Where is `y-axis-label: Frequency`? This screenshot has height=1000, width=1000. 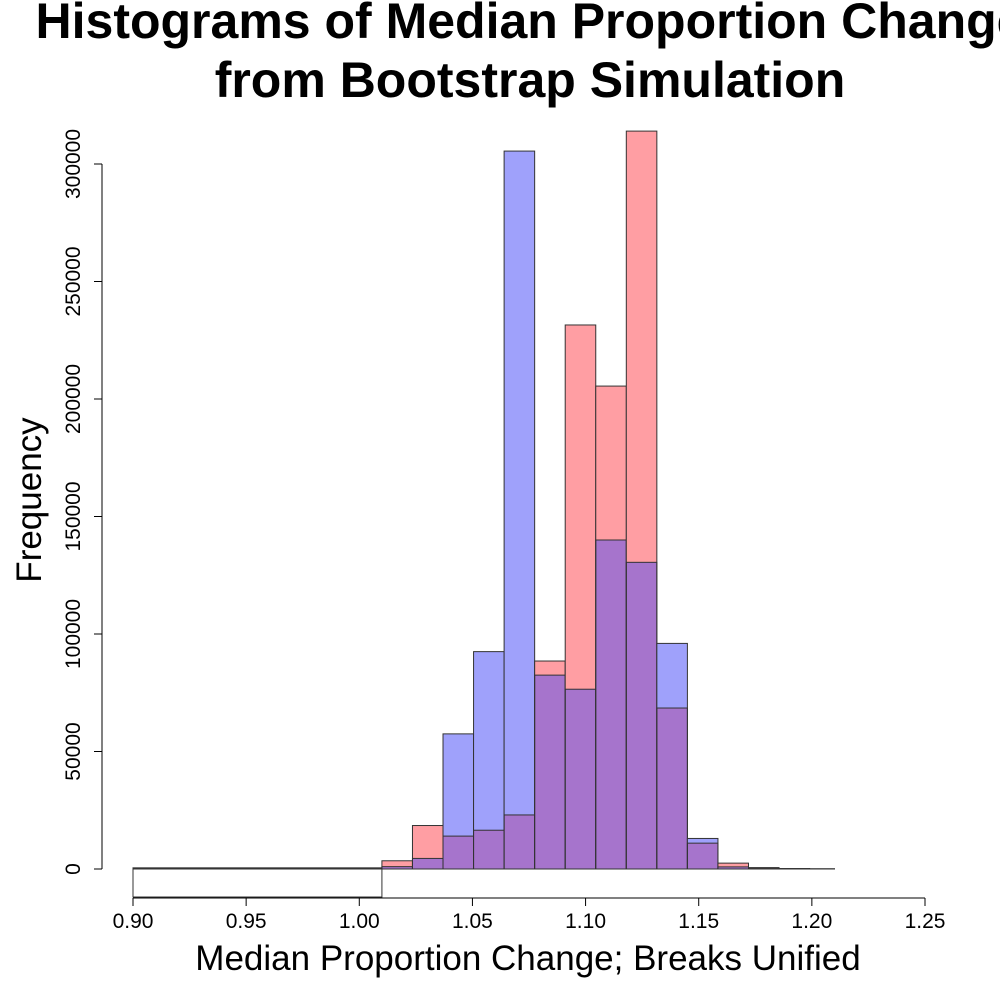 y-axis-label: Frequency is located at coordinates (29, 500).